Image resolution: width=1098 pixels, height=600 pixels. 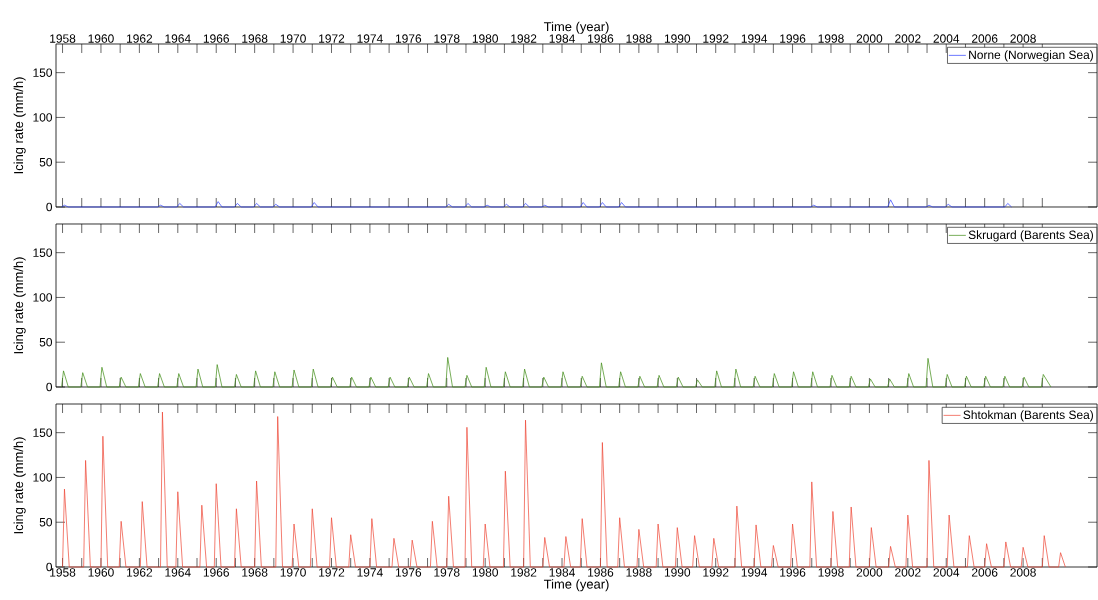 What do you see at coordinates (1031, 56) in the screenshot?
I see `legend-label: Norne (Norwegian Sea)` at bounding box center [1031, 56].